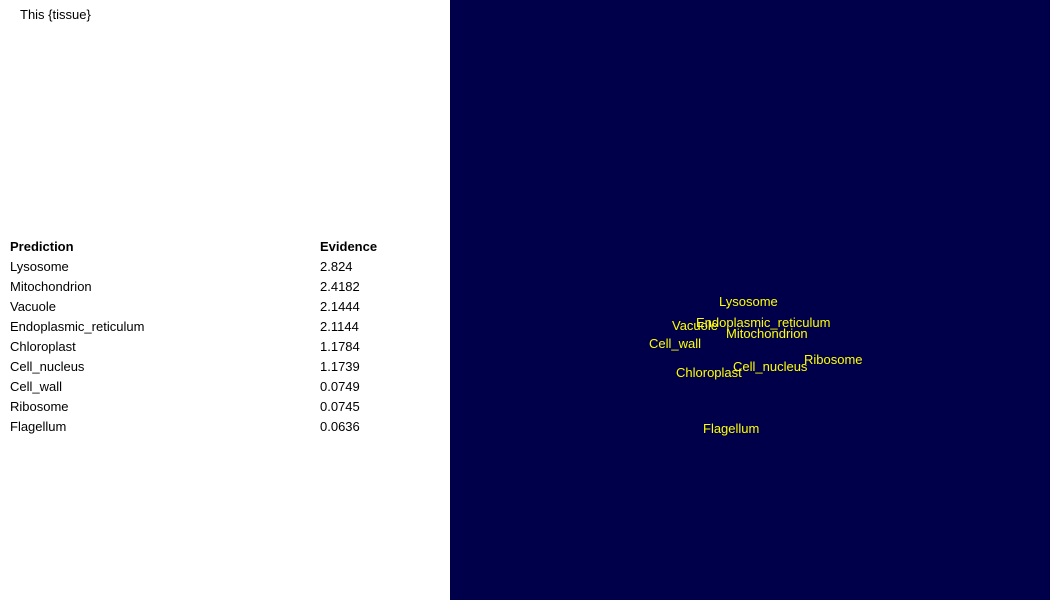 The height and width of the screenshot is (600, 1050). Describe the element at coordinates (205, 407) in the screenshot. I see `table-row: Ribosome 0.0745` at that location.